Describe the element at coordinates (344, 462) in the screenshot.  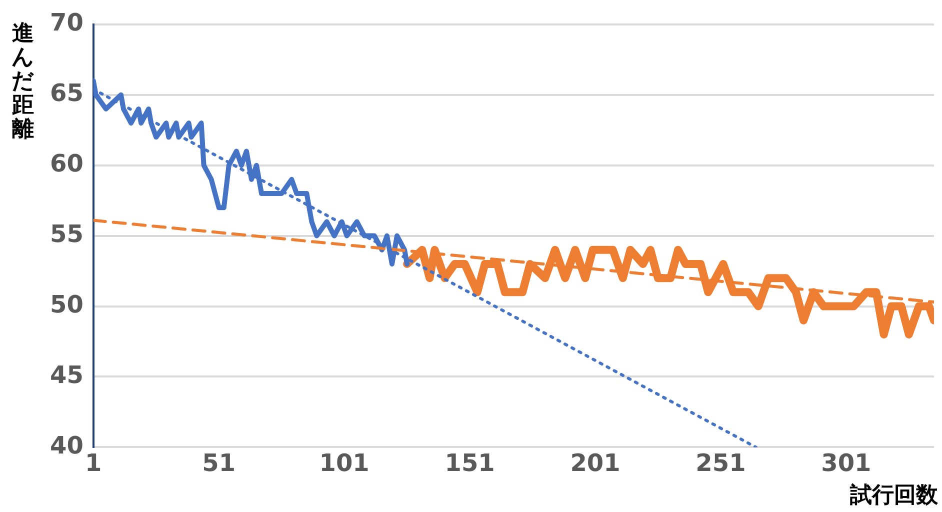
I see `x-tick-label: 101` at that location.